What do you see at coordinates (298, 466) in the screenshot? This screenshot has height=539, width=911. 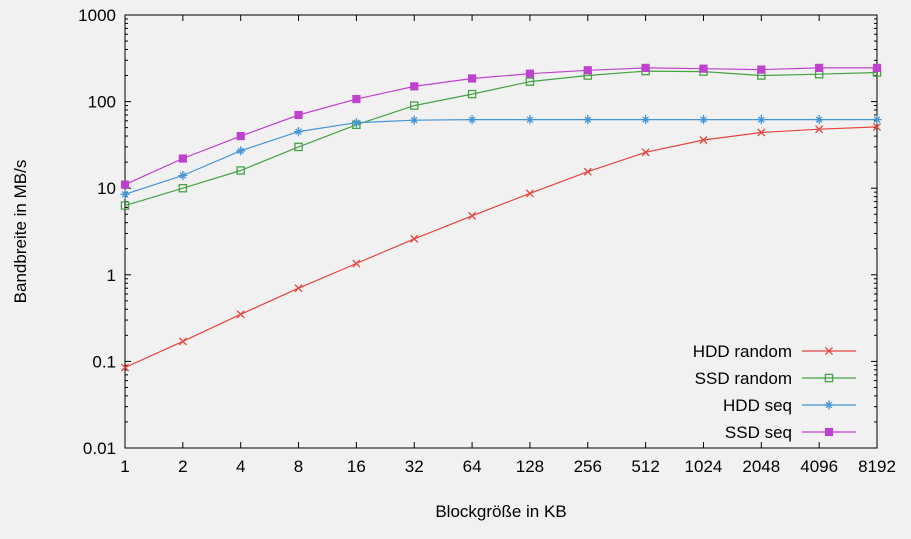 I see `x-tick-label: 8` at bounding box center [298, 466].